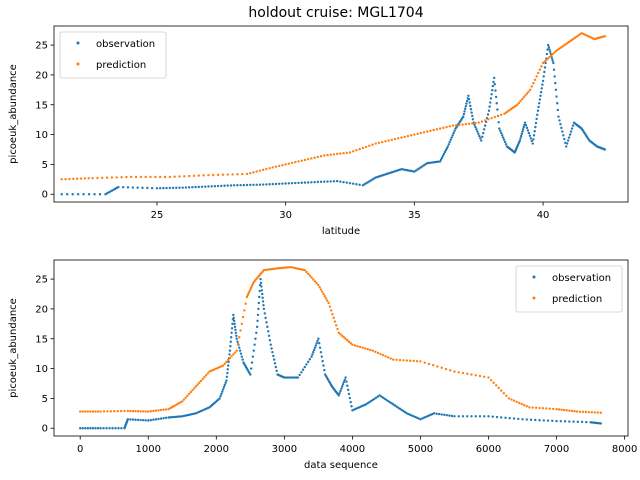 This screenshot has height=480, width=640. What do you see at coordinates (534, 277) in the screenshot?
I see `legend-marker-observation` at bounding box center [534, 277].